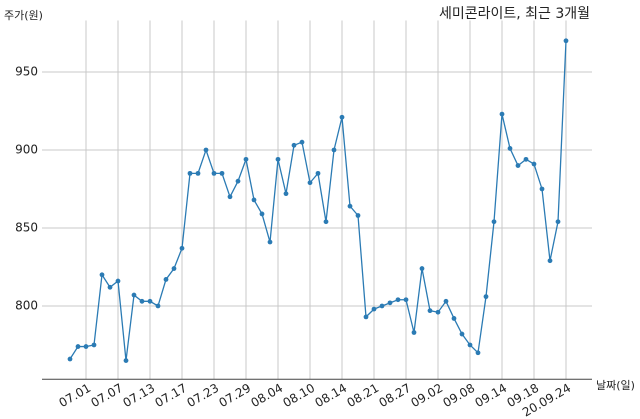 The width and height of the screenshot is (640, 419). I want to click on x-tick-label: 07.29, so click(234, 395).